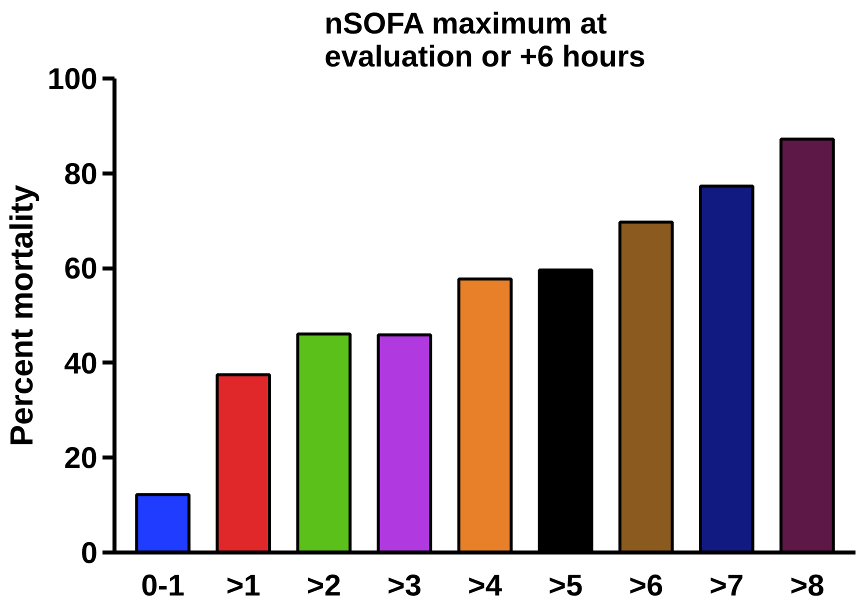  Describe the element at coordinates (324, 586) in the screenshot. I see `x-tick-label: >2` at that location.